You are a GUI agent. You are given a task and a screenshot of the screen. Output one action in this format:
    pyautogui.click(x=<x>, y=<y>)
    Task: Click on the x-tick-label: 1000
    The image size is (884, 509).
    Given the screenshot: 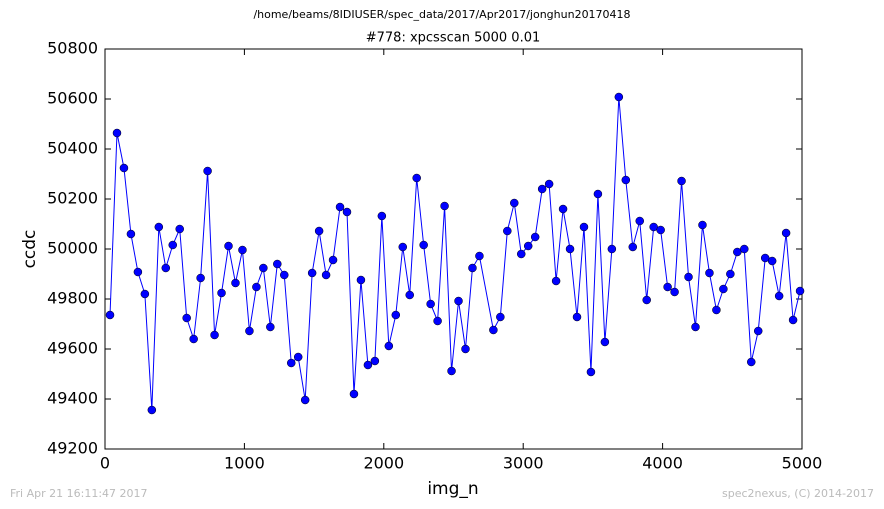 What is the action you would take?
    pyautogui.click(x=244, y=463)
    